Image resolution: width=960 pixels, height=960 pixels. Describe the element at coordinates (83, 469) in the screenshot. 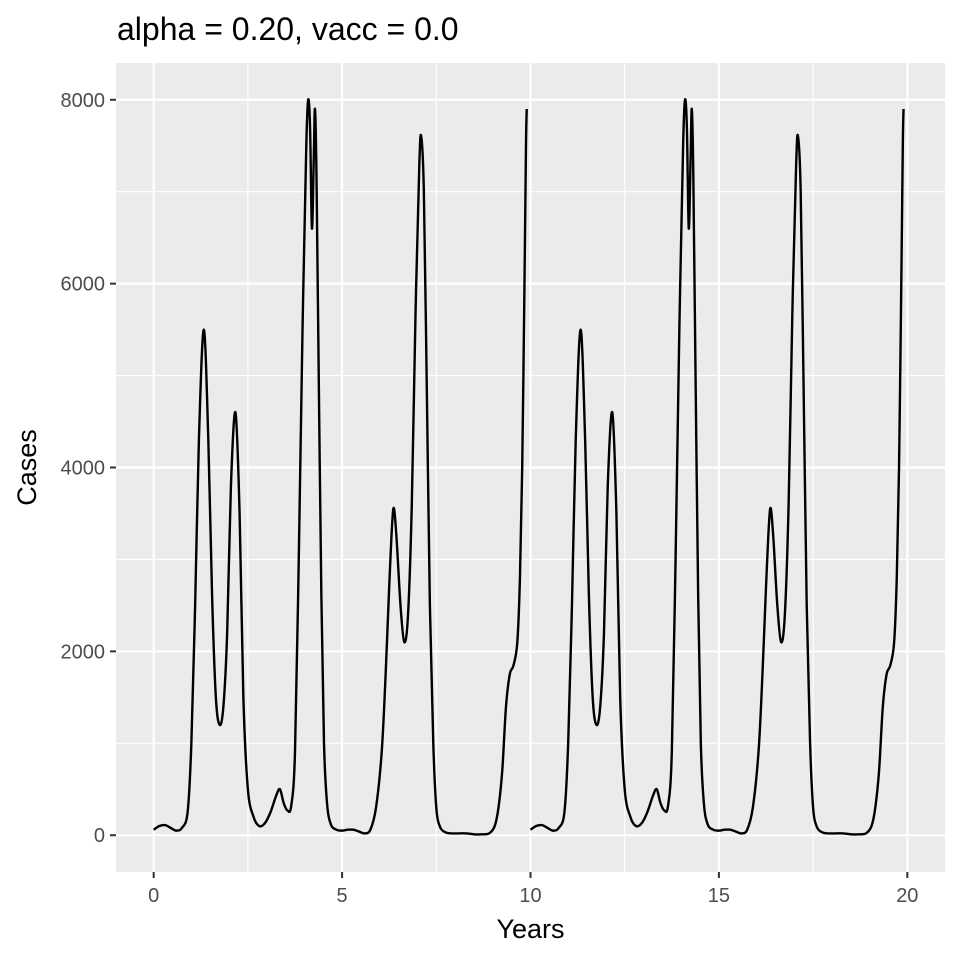

I see `y-tick-label: 4000` at that location.